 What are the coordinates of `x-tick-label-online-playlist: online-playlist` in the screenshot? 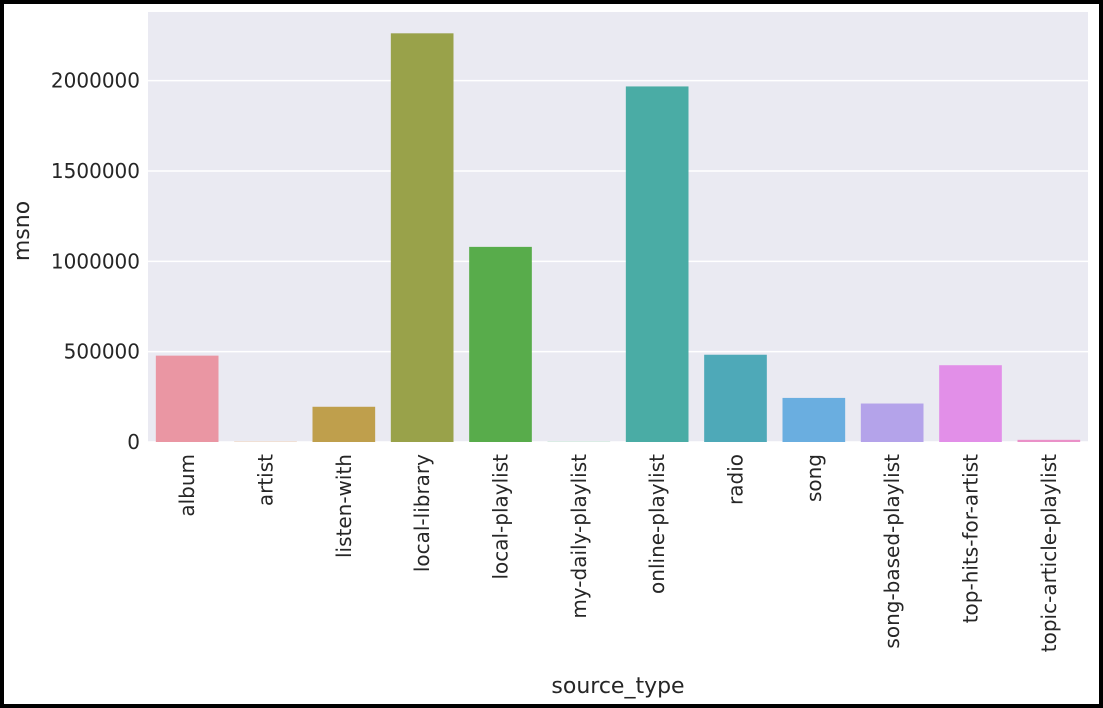 It's located at (657, 524).